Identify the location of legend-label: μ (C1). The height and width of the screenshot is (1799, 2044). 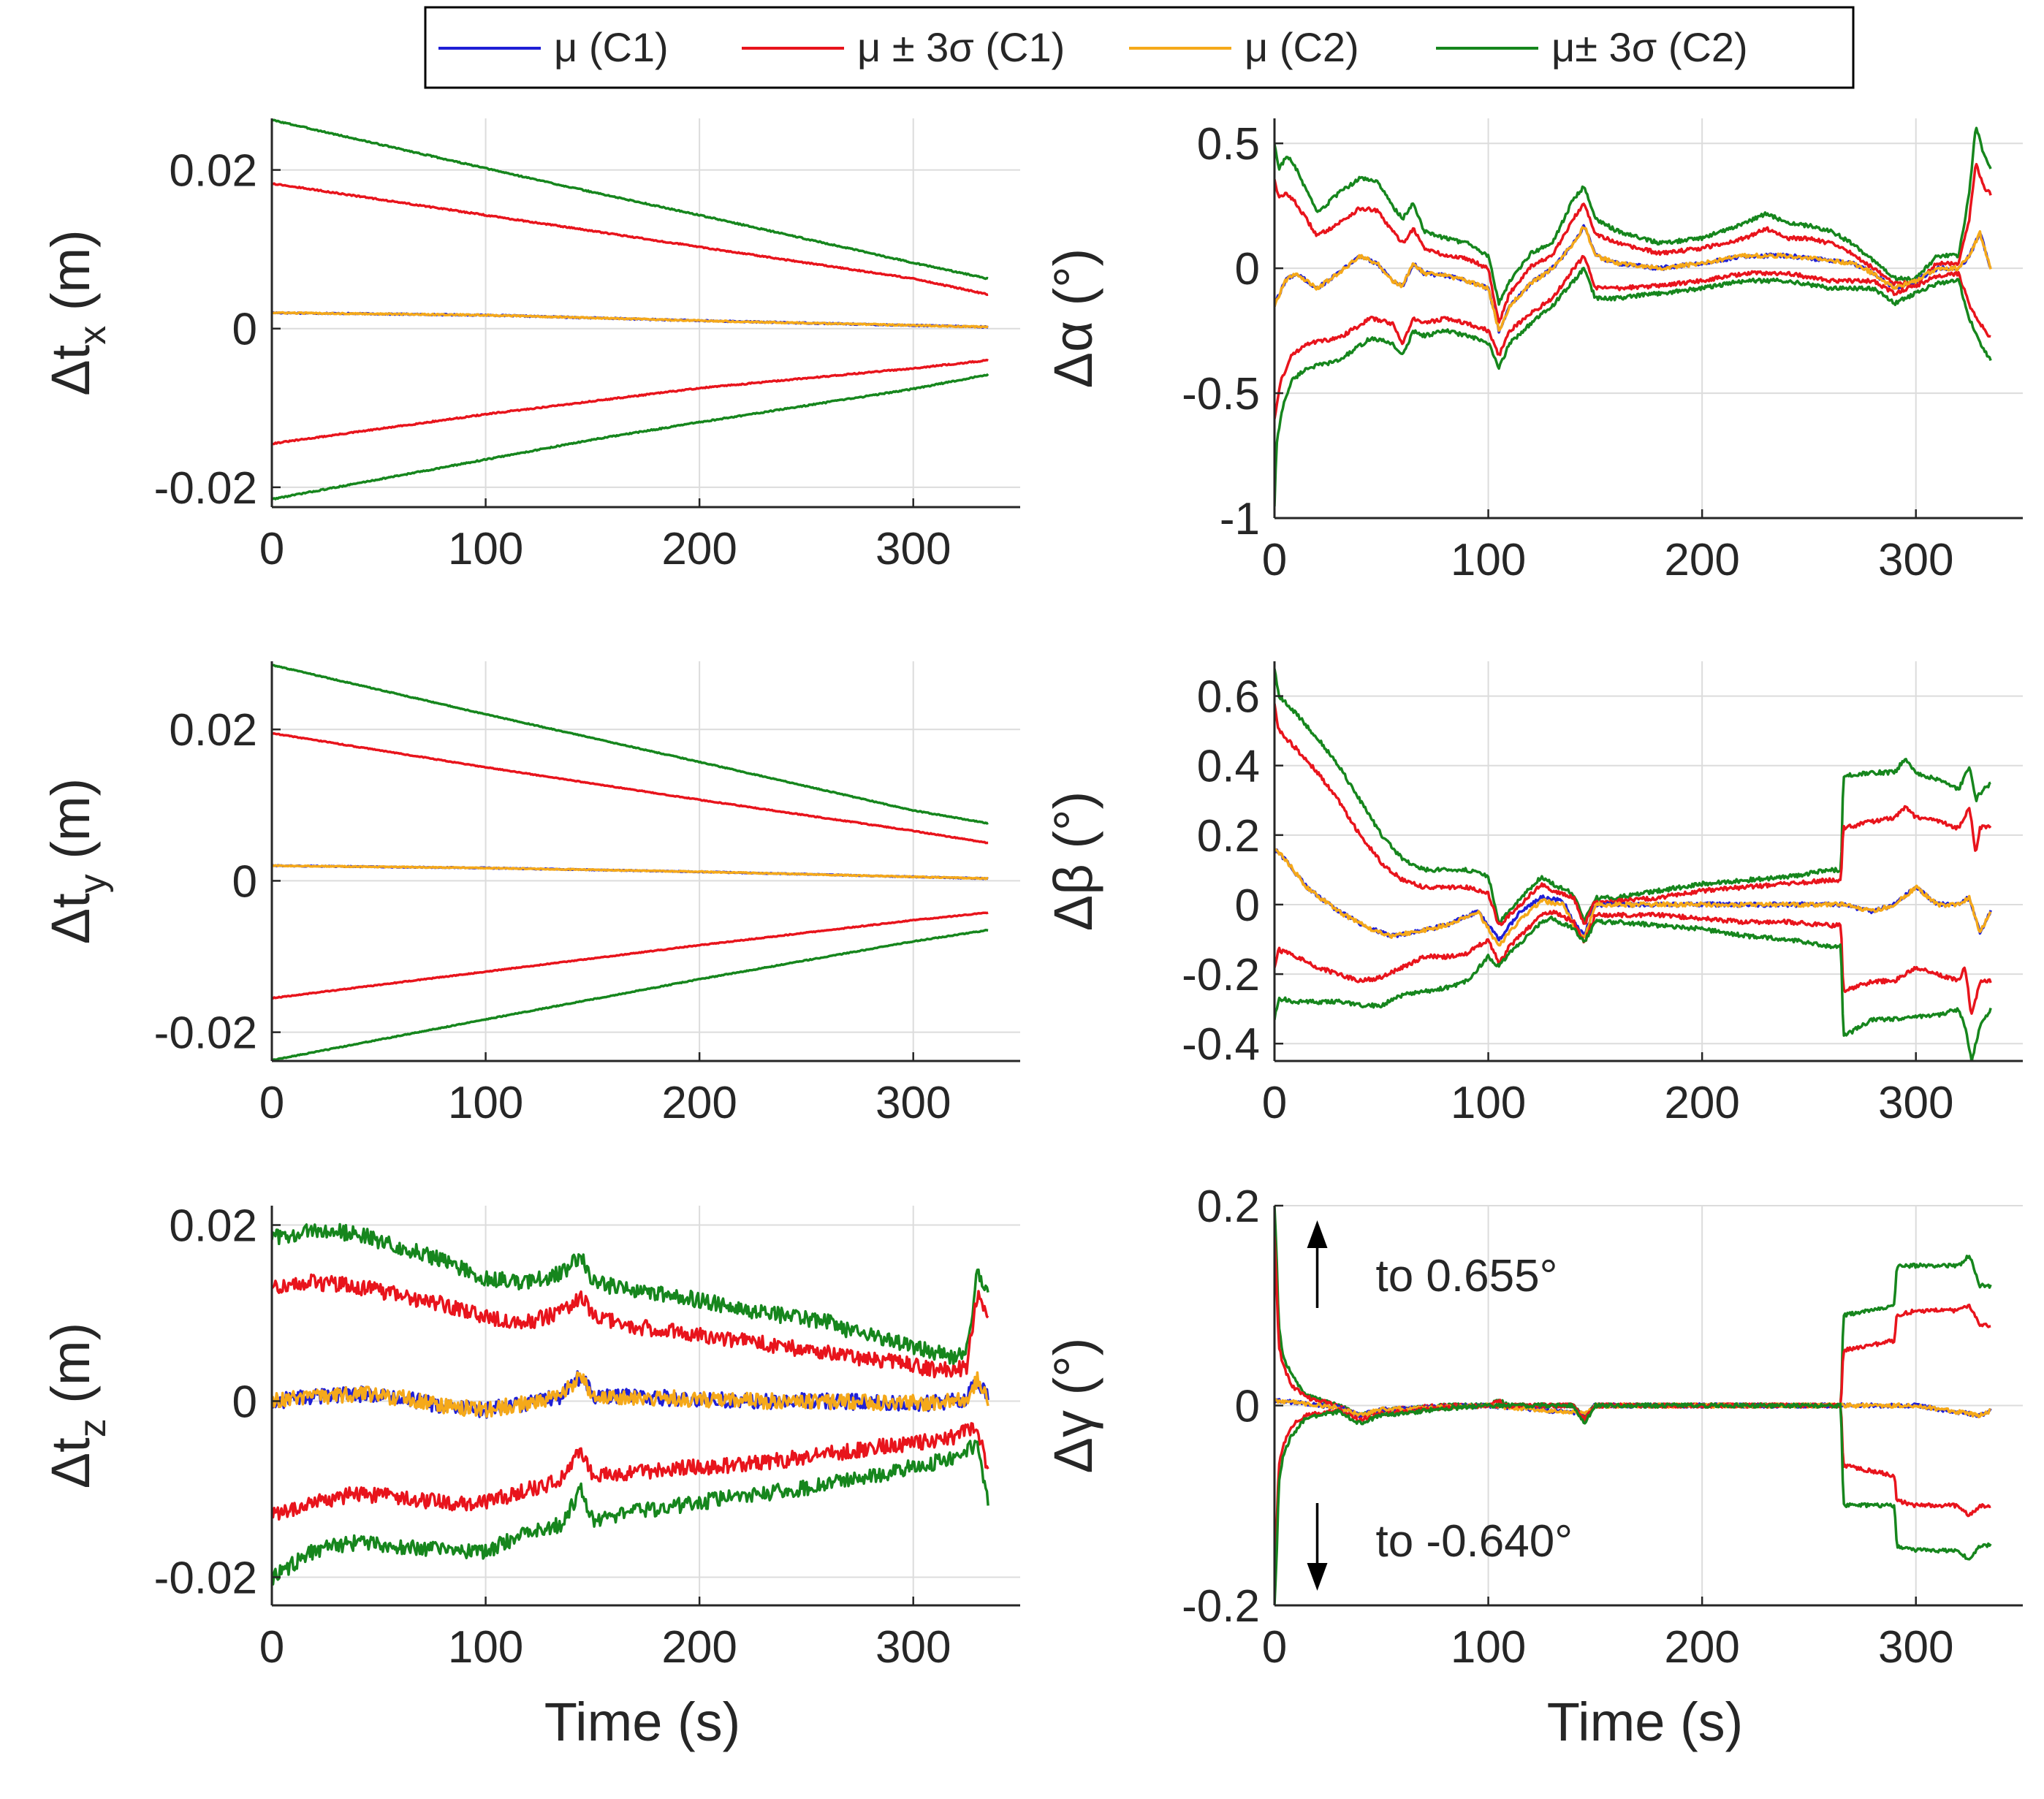
(611, 47).